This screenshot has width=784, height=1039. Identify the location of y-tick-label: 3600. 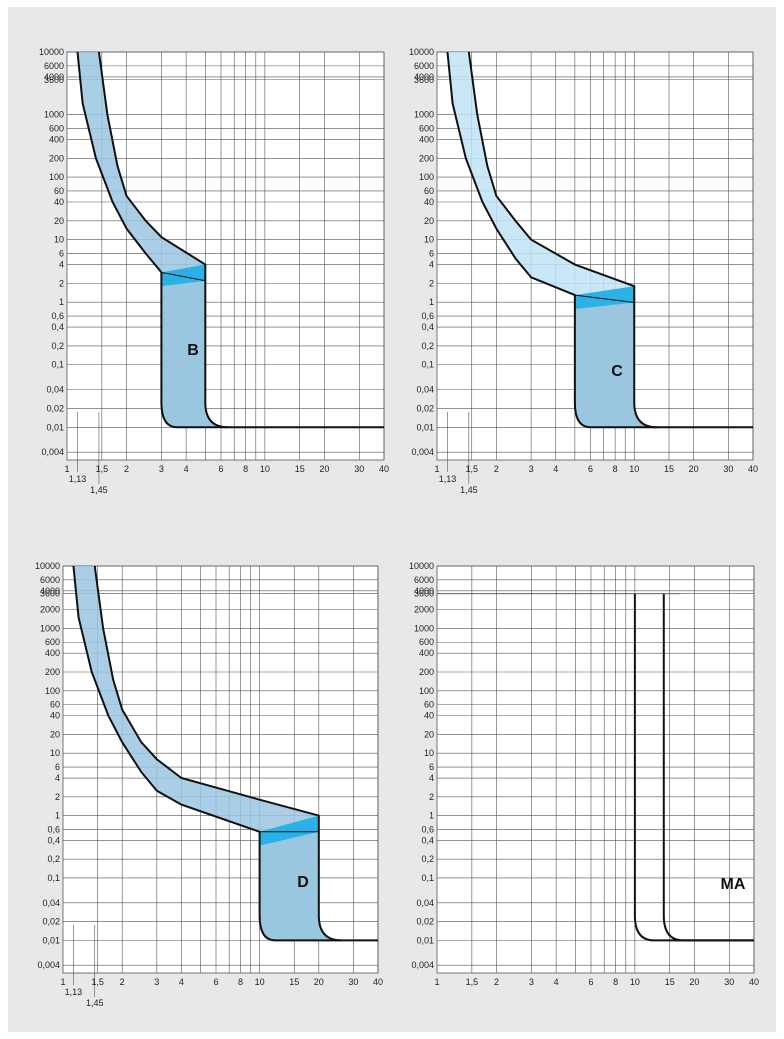
(50, 594).